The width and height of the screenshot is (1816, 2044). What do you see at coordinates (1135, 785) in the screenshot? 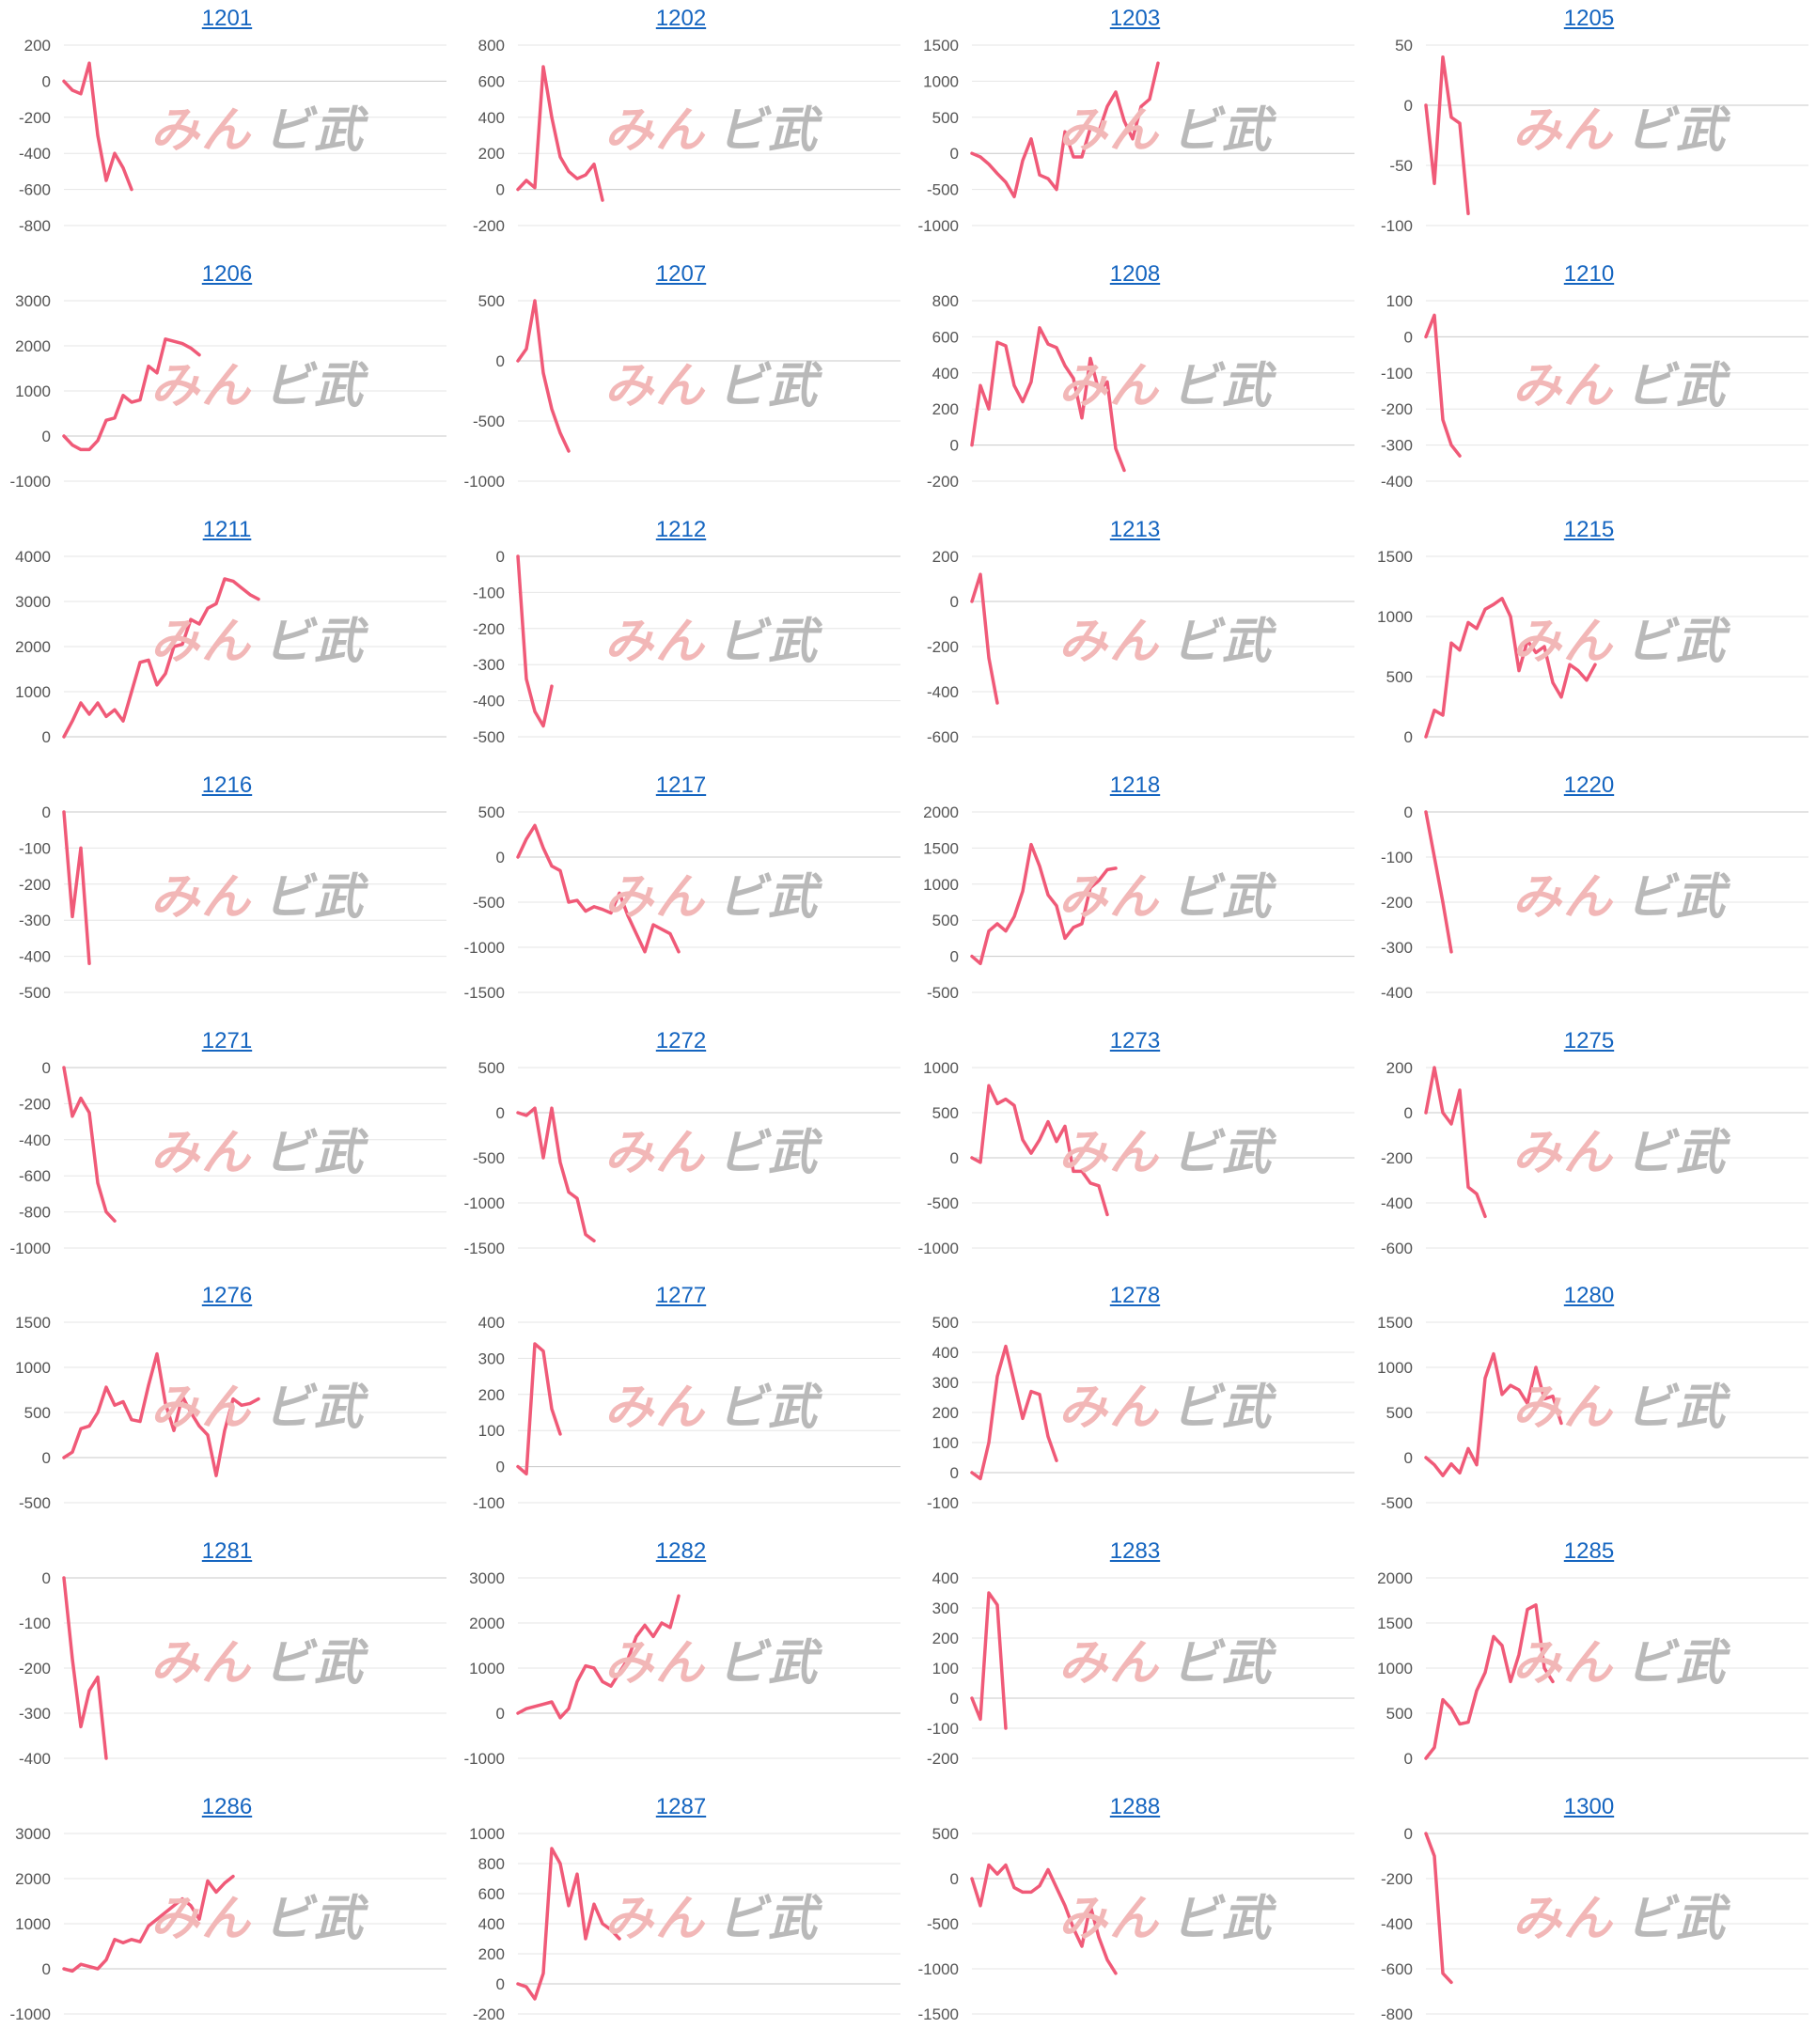
I see `chart-title-link: 1218` at bounding box center [1135, 785].